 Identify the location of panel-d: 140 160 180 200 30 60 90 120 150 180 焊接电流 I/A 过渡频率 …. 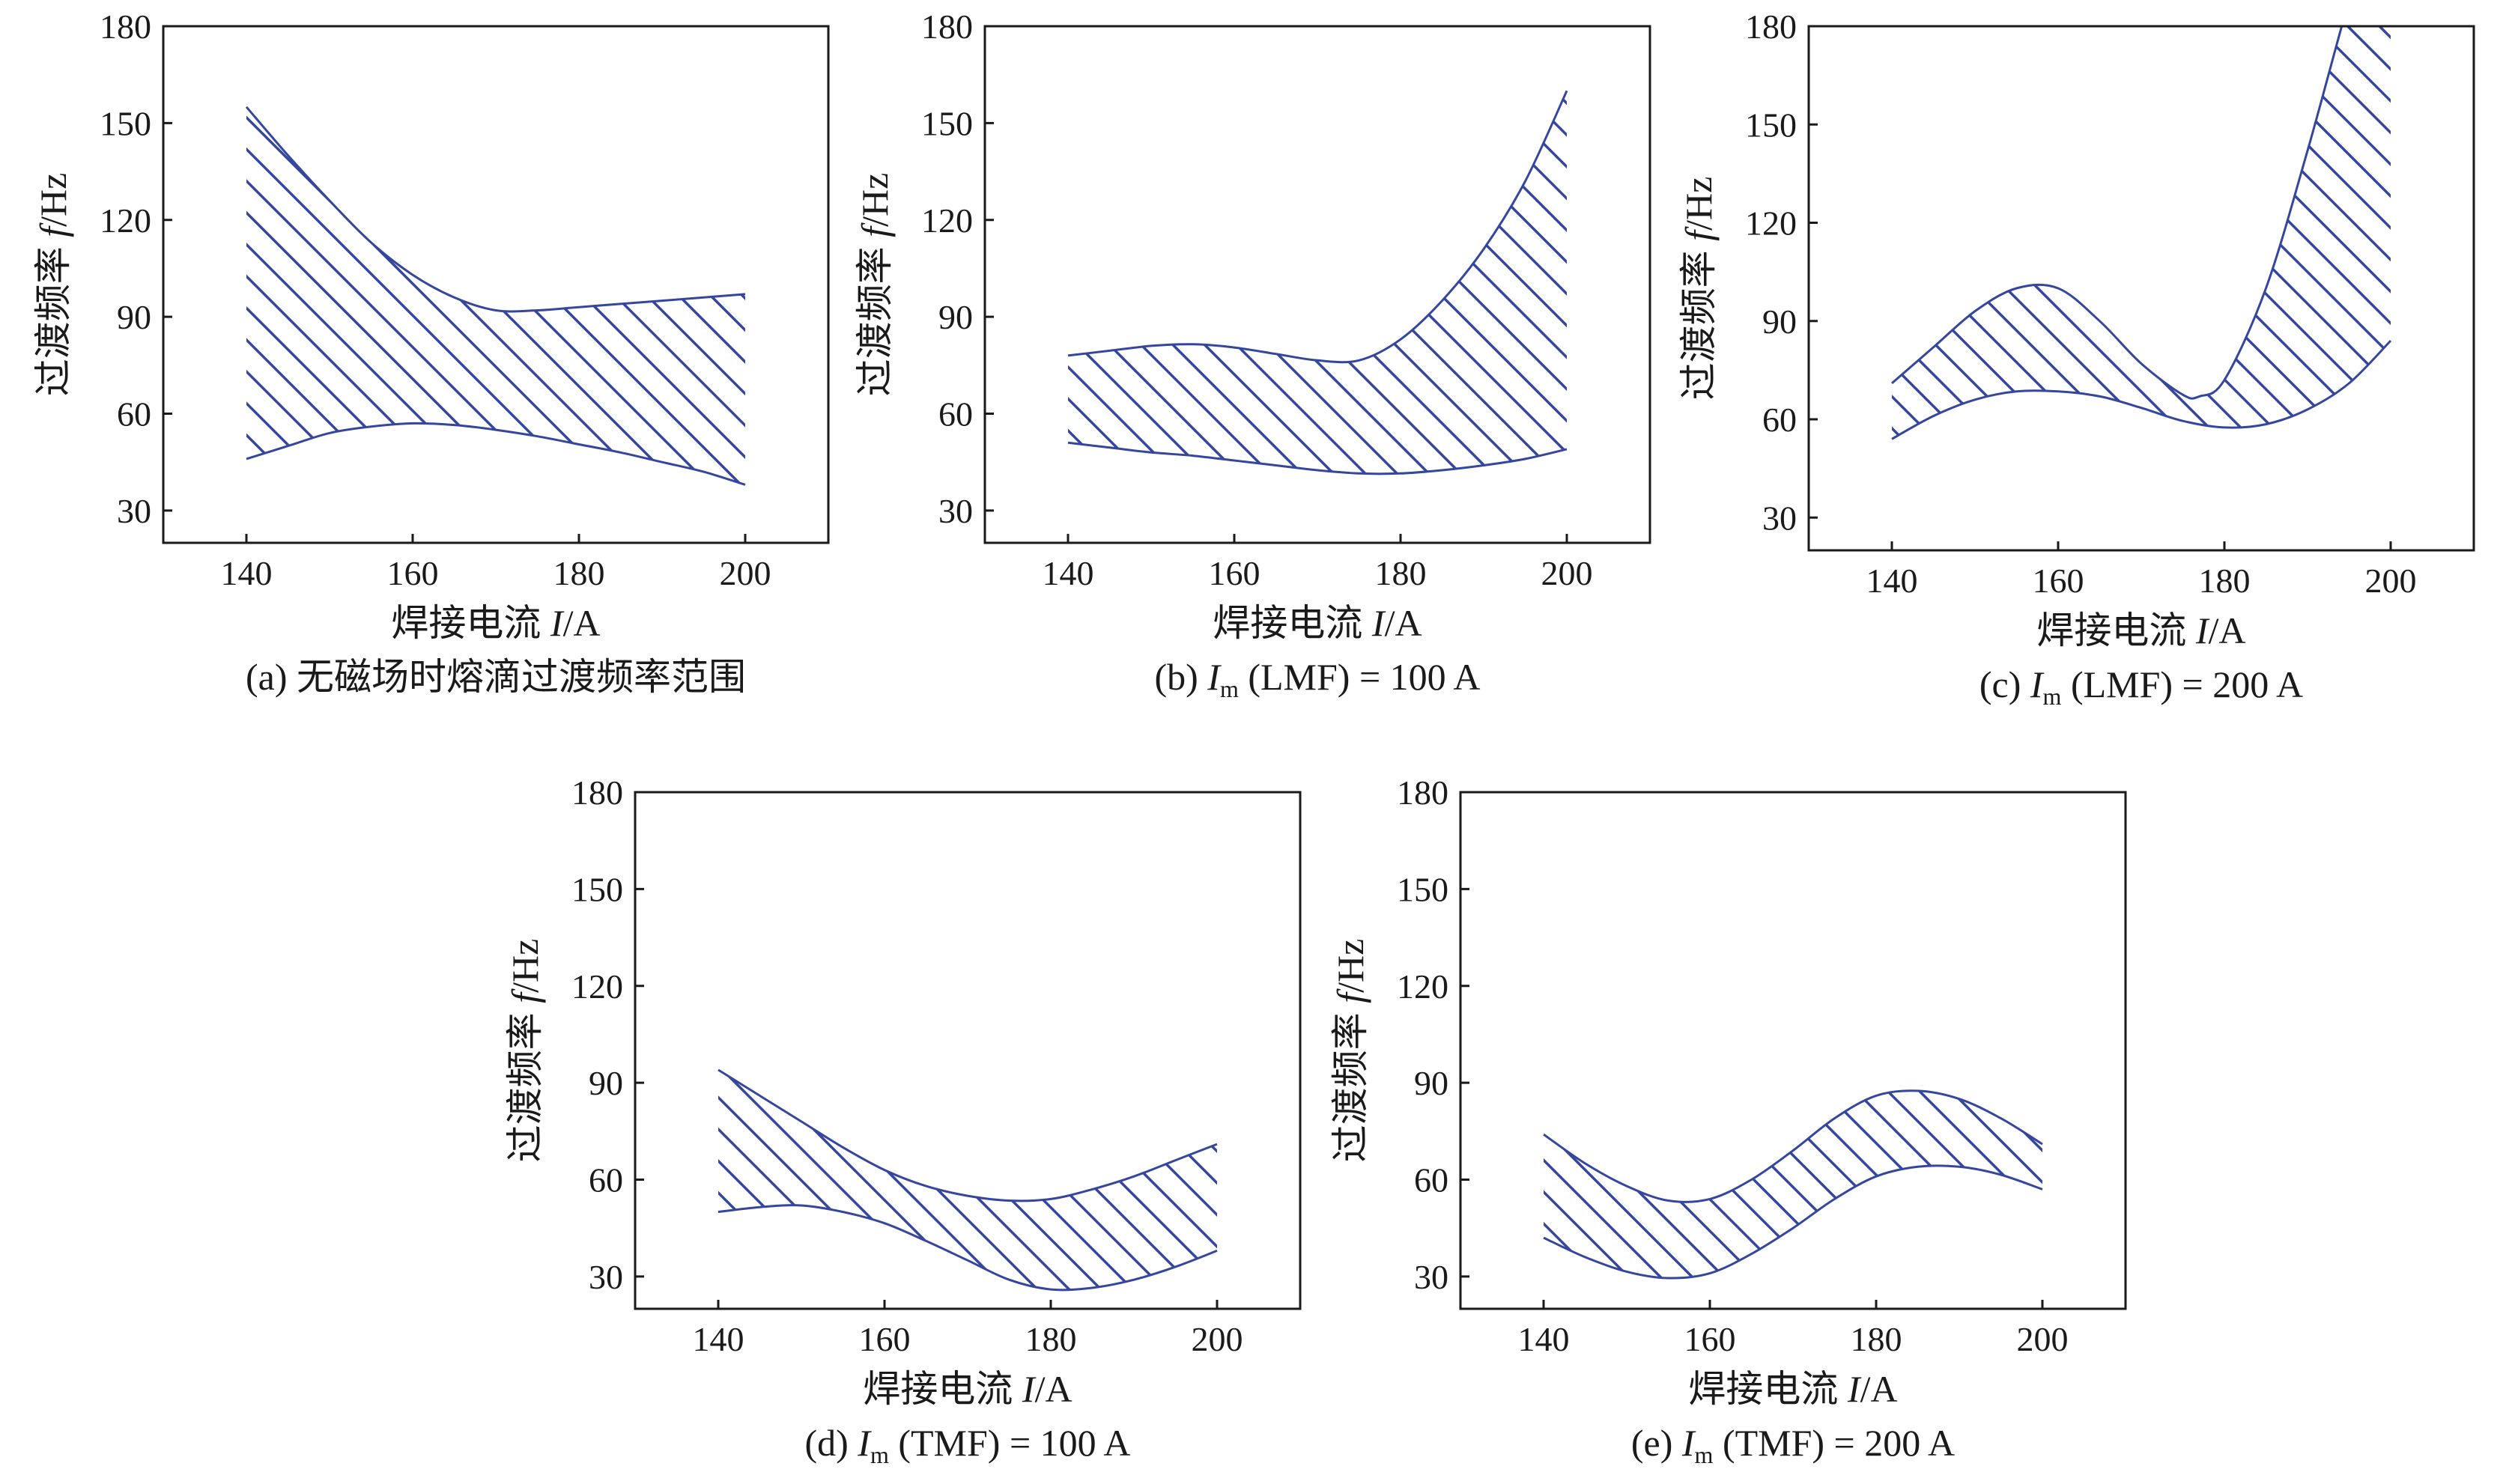
(903, 1120).